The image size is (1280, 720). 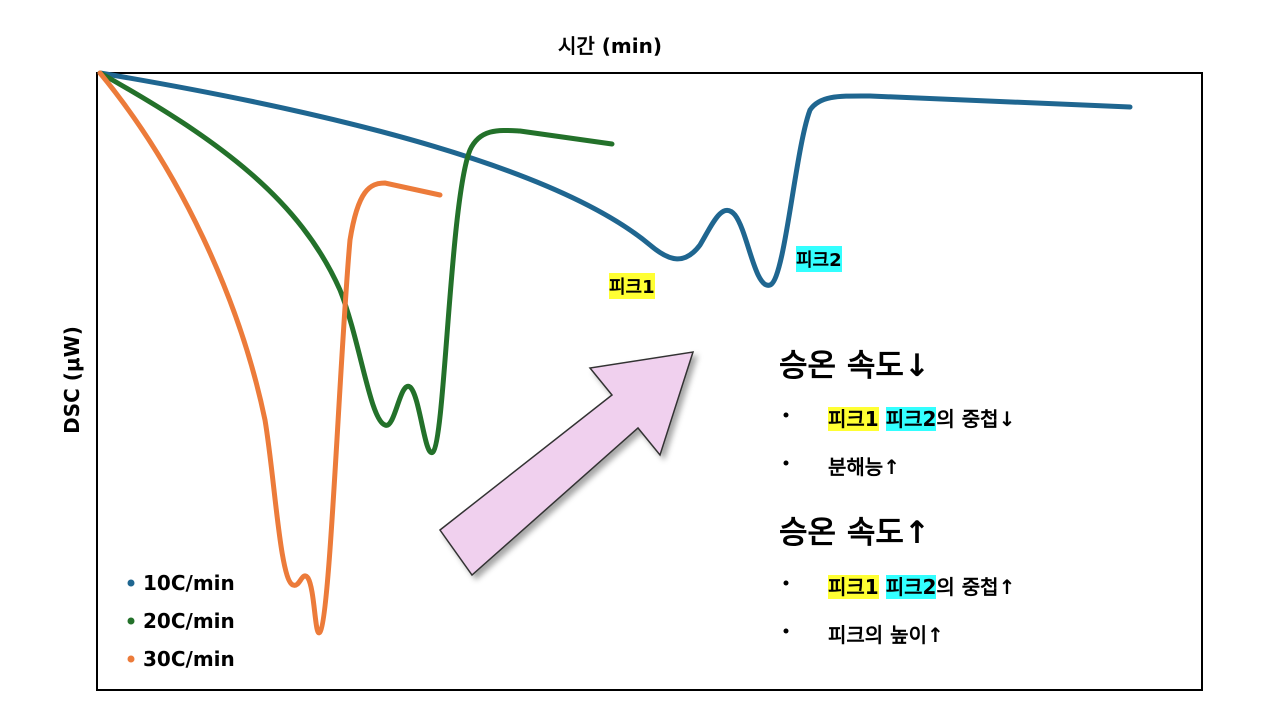 What do you see at coordinates (632, 286) in the screenshot?
I see `peak-label: 피크1` at bounding box center [632, 286].